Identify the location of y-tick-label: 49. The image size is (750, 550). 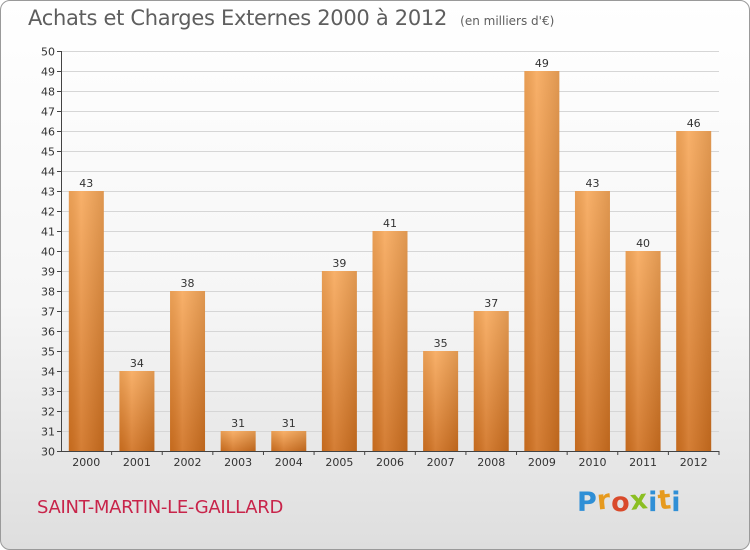
(48, 72).